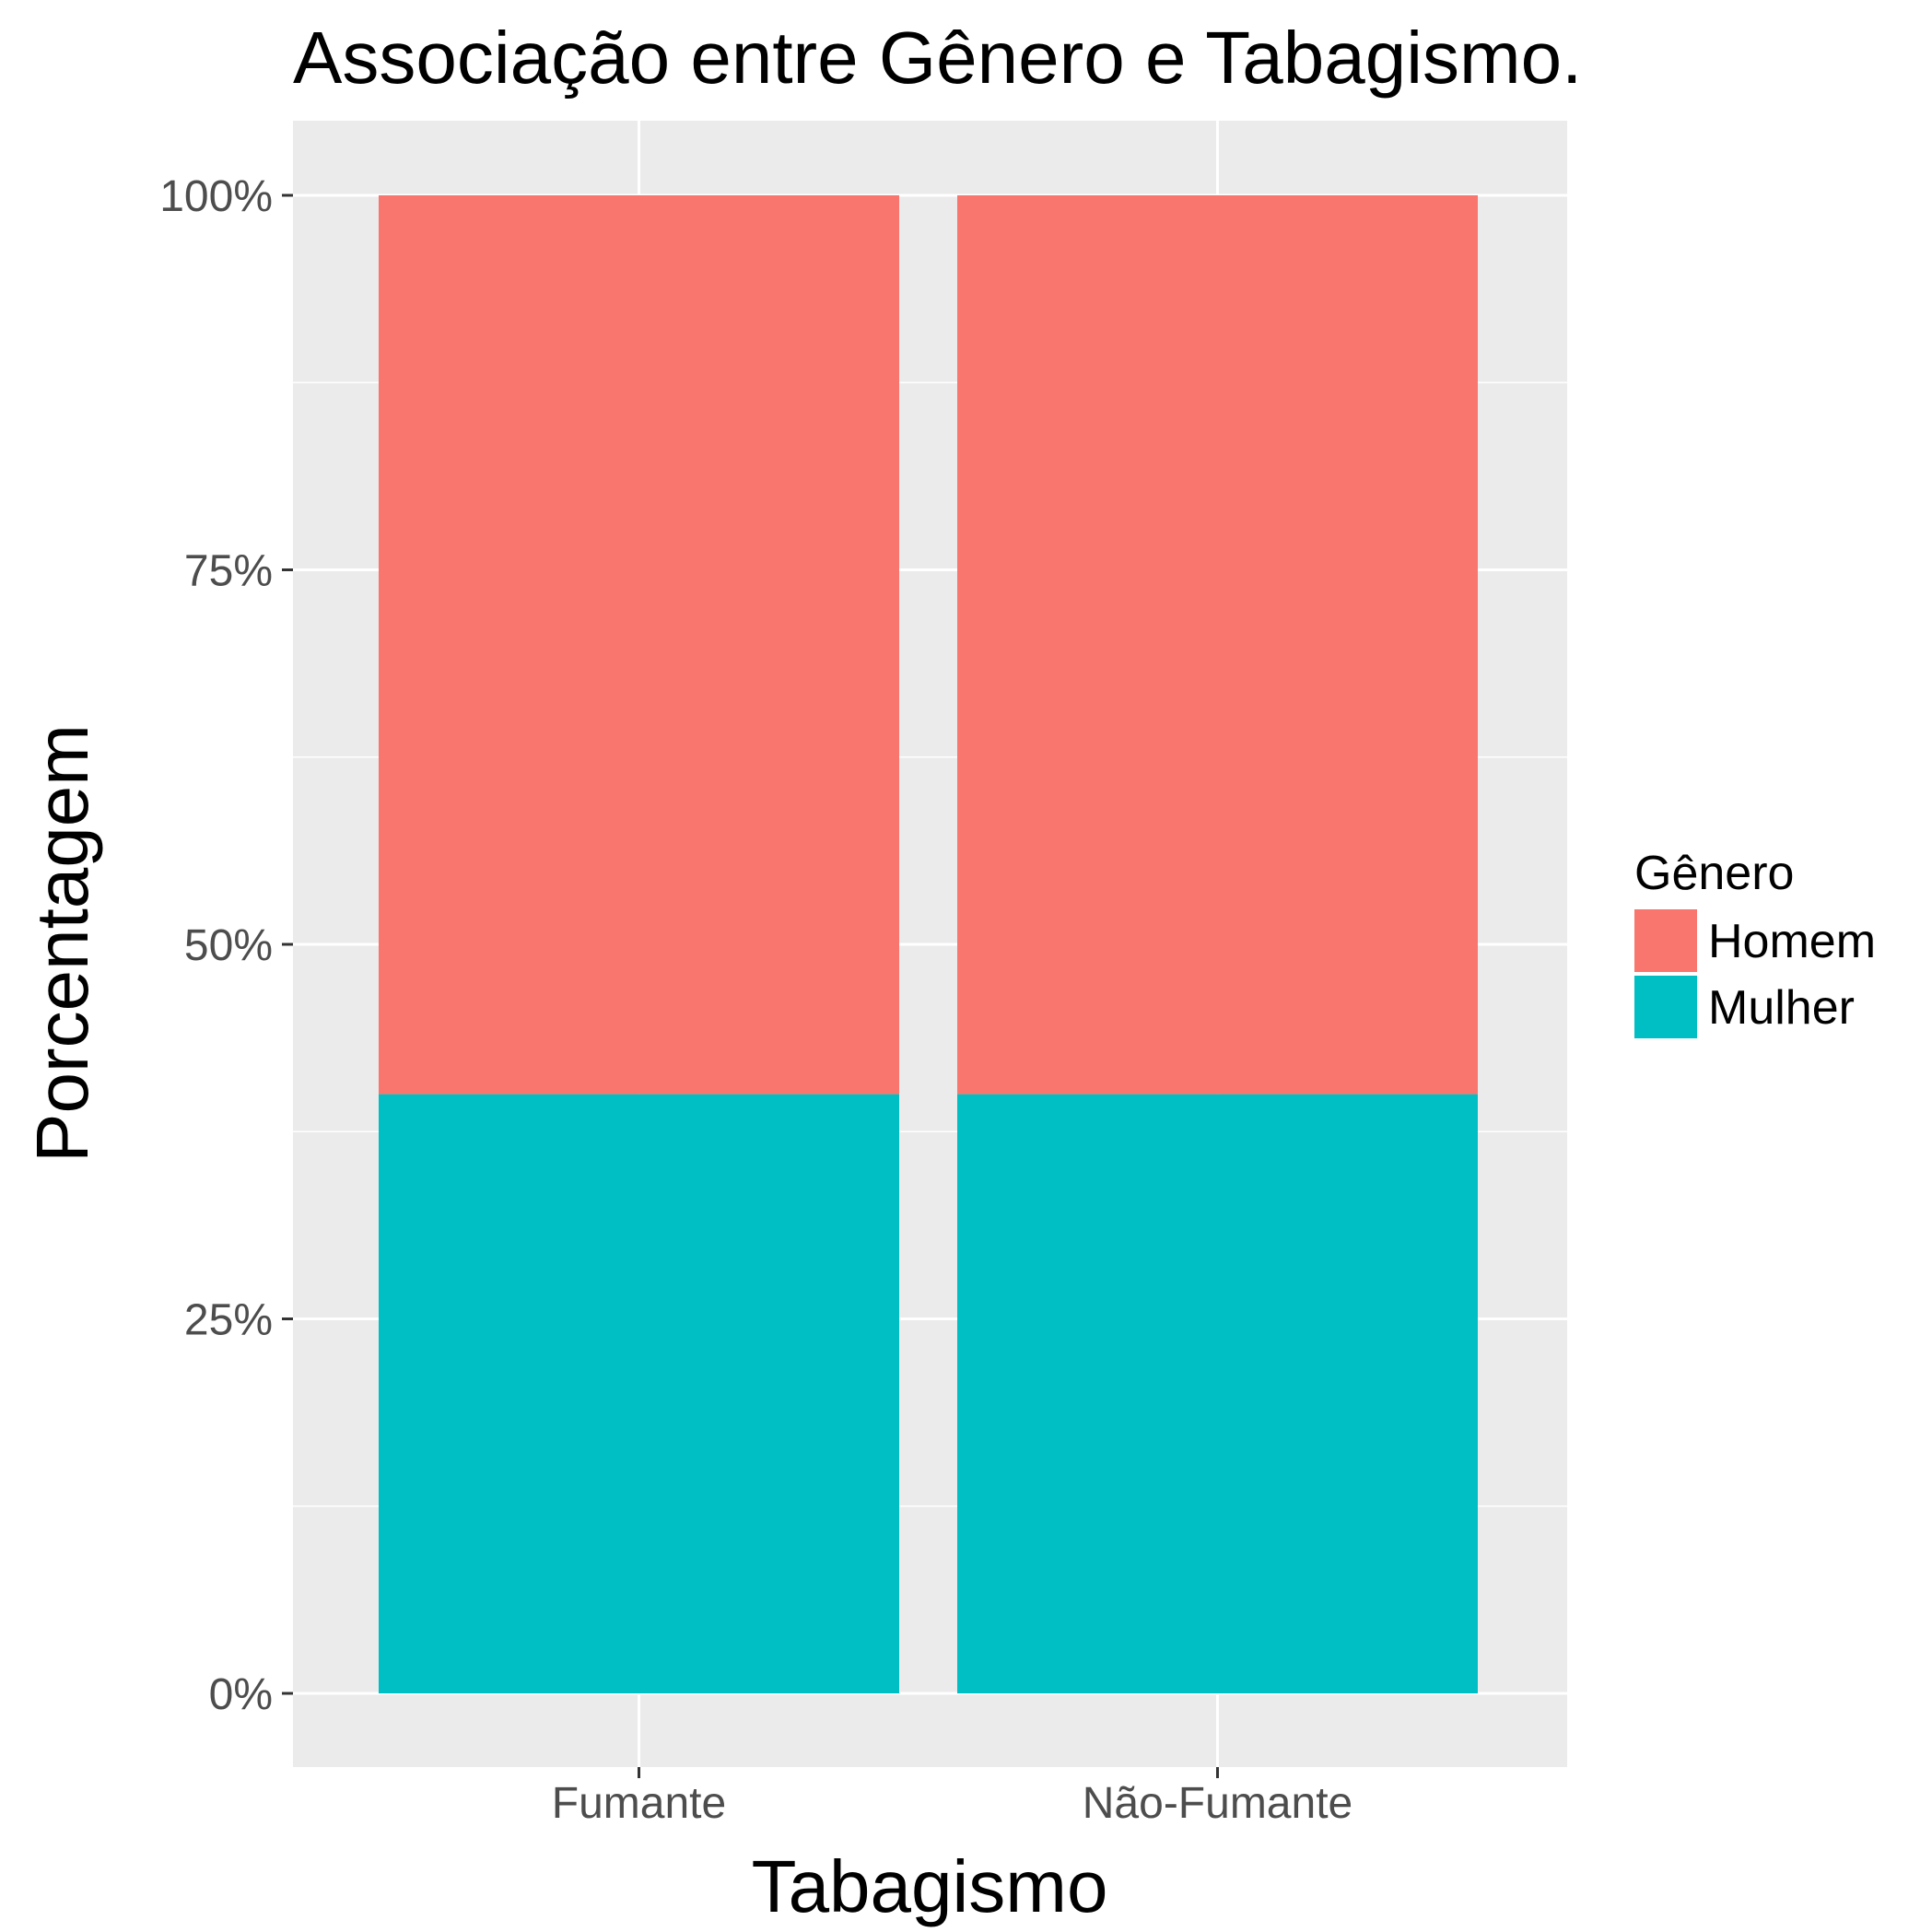  I want to click on legend-key-mulher, so click(1665, 1007).